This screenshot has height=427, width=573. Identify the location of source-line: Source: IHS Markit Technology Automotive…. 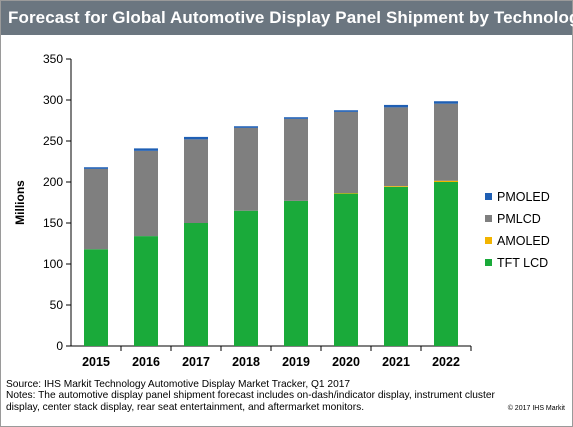
(178, 384).